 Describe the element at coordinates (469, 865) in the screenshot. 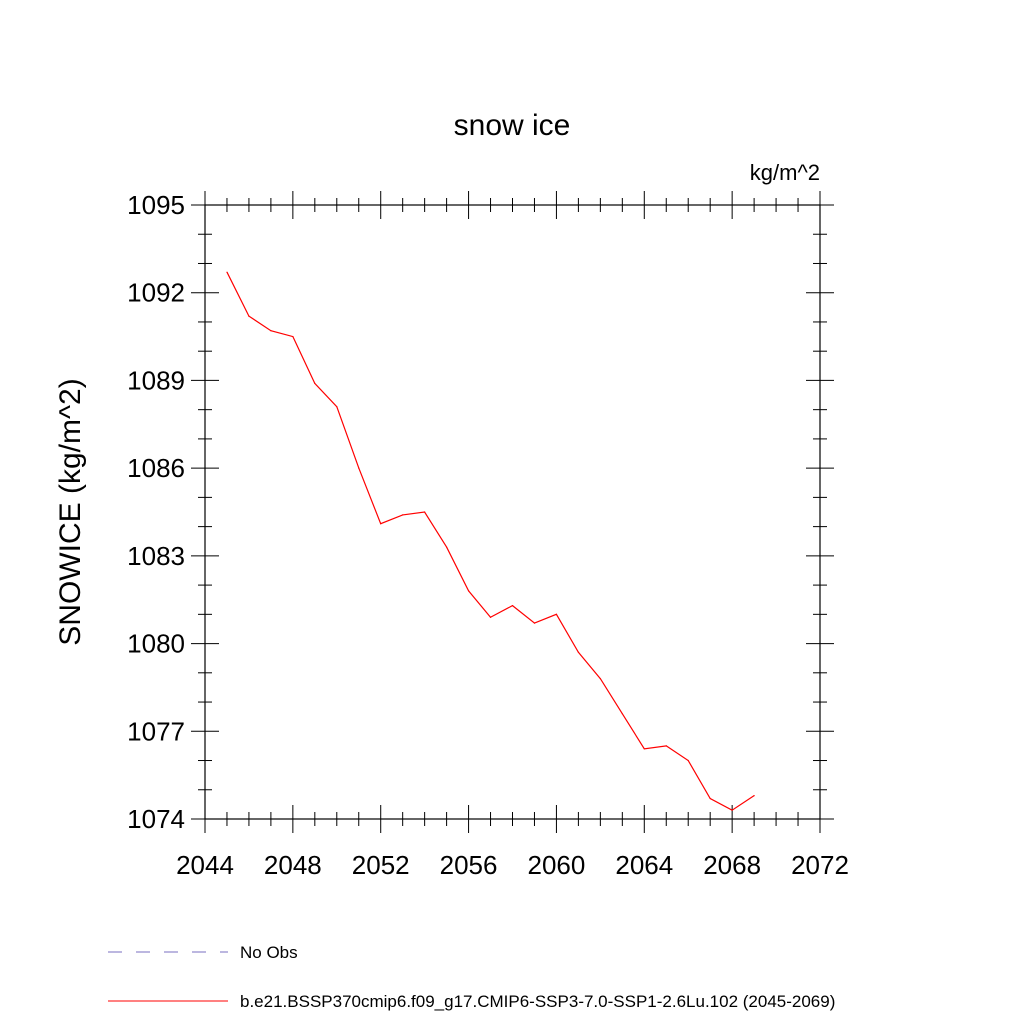

I see `x-tick-label: 2056` at that location.